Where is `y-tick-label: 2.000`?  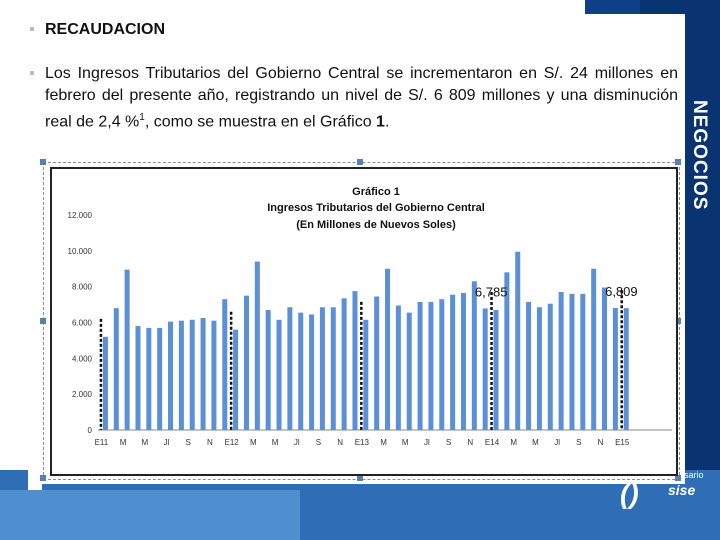 y-tick-label: 2.000 is located at coordinates (82, 394).